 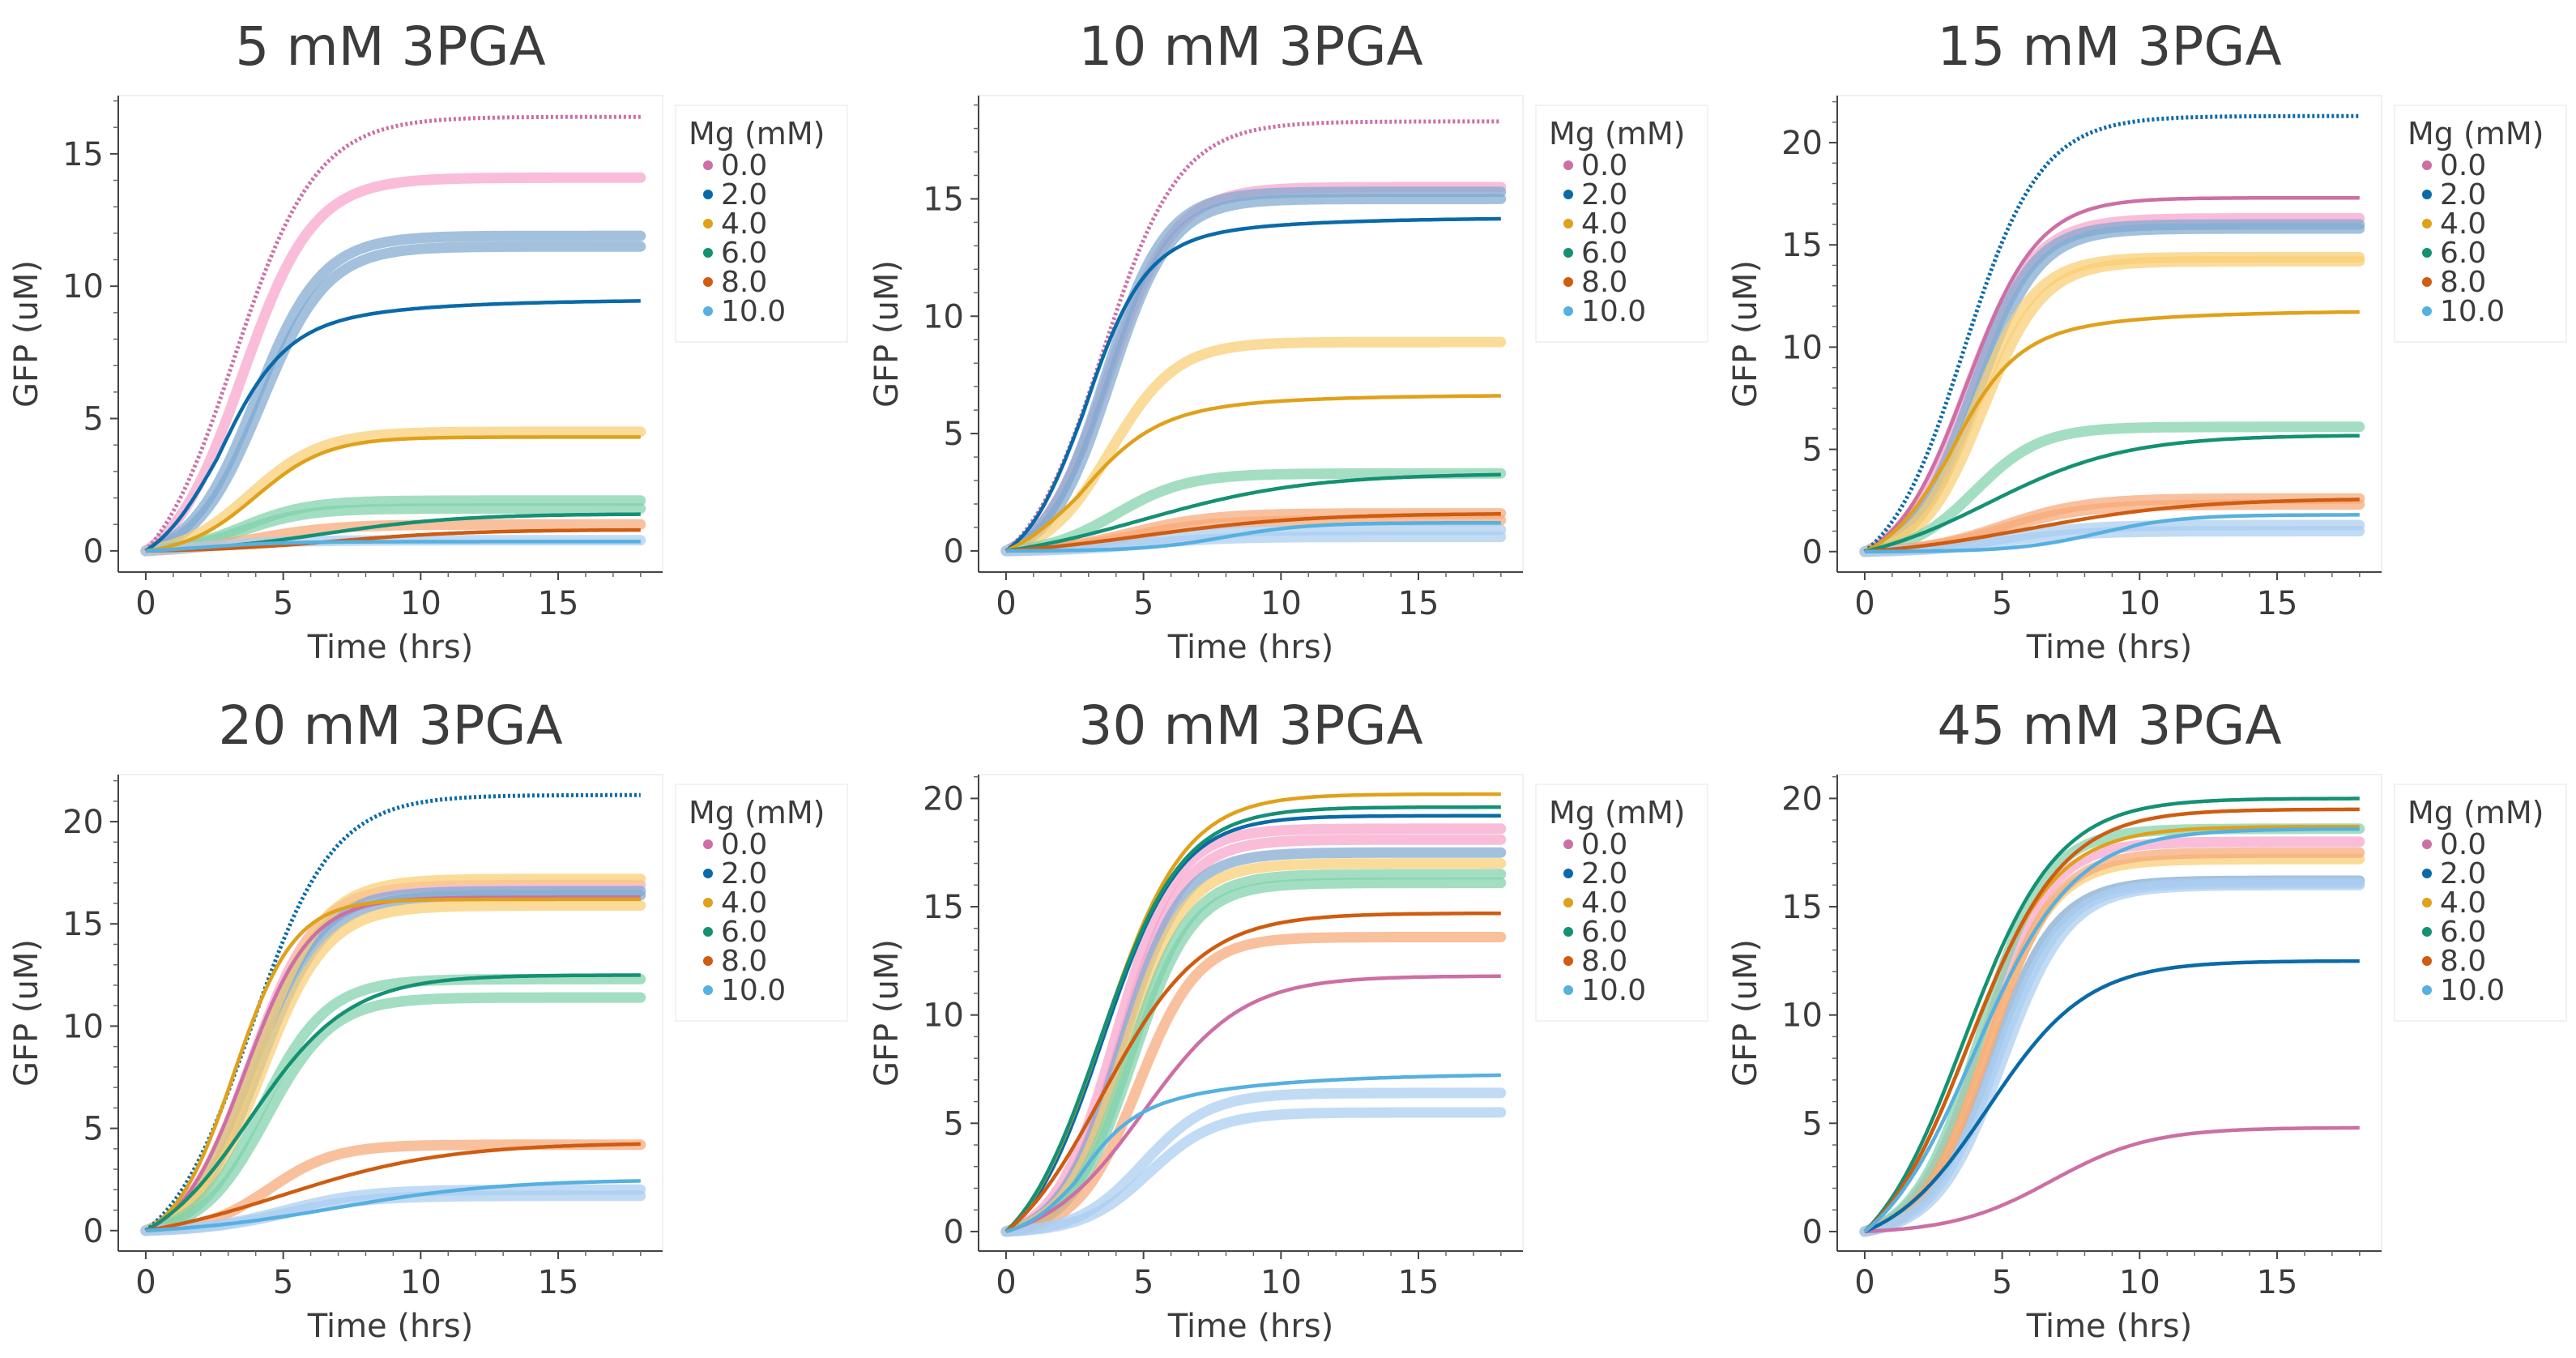 I want to click on chart-title: 20 mM 3PGA, so click(x=390, y=726).